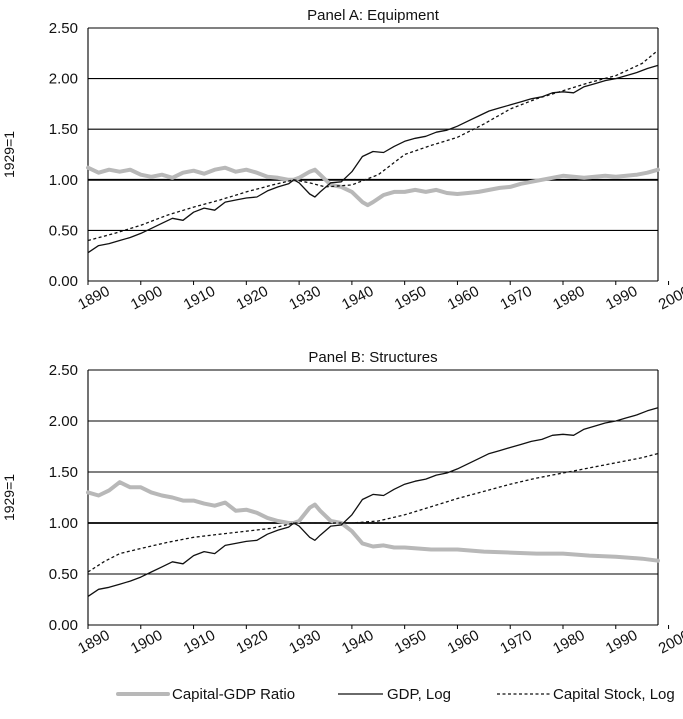 Image resolution: width=683 pixels, height=719 pixels. Describe the element at coordinates (373, 15) in the screenshot. I see `panel-title: Panel A: Equipment` at that location.